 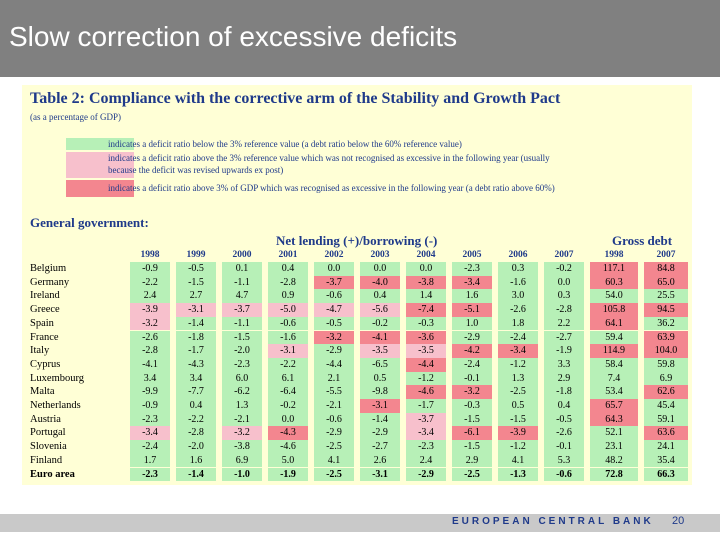 What do you see at coordinates (45, 364) in the screenshot?
I see `country-name: Cyprus` at bounding box center [45, 364].